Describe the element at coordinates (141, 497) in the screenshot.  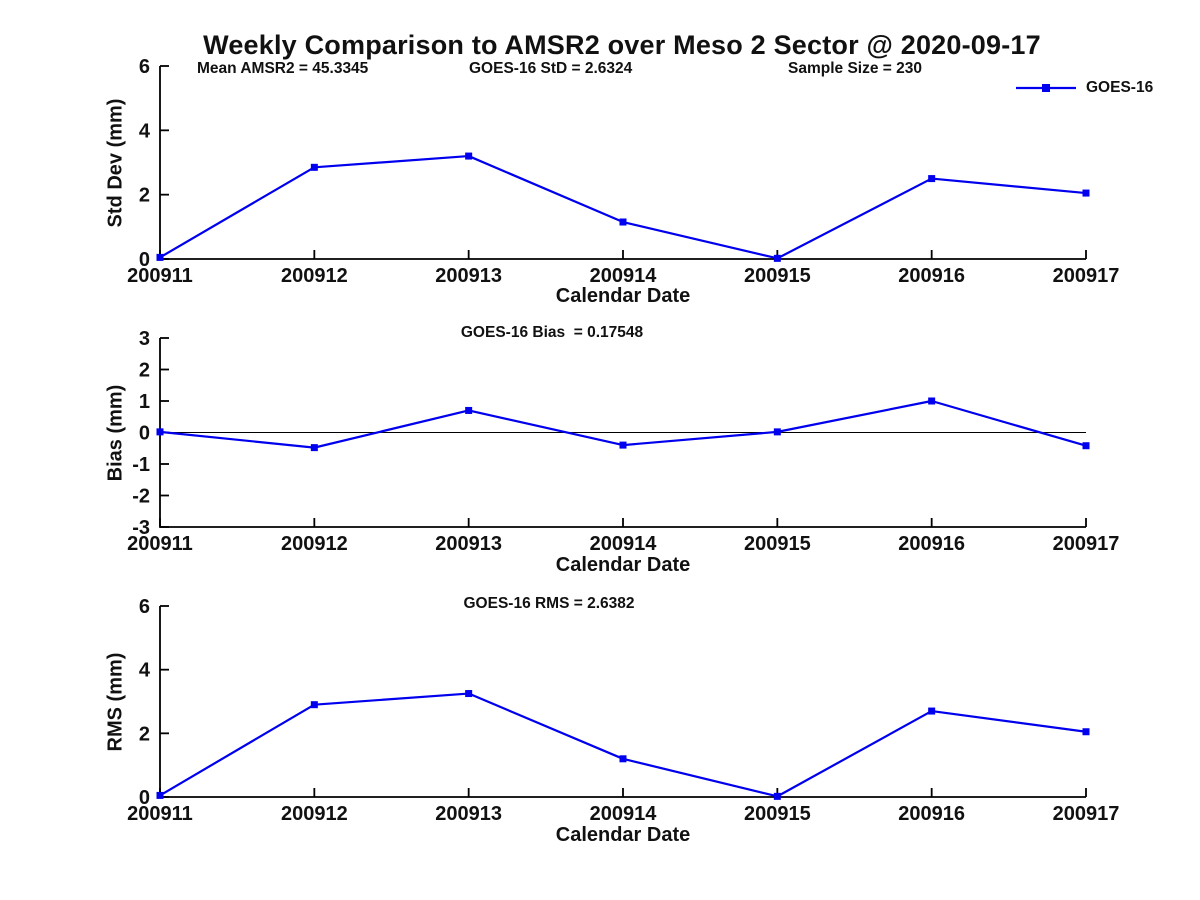
I see `y-tick-label: -2` at that location.